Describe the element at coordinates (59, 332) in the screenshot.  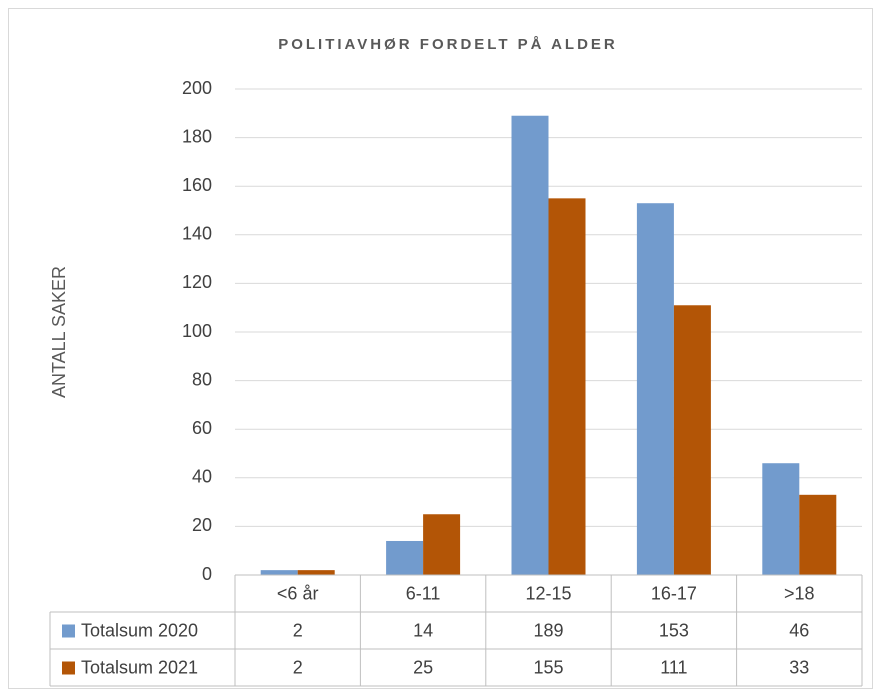
I see `y-axis-label: ANTALL SAKER` at that location.